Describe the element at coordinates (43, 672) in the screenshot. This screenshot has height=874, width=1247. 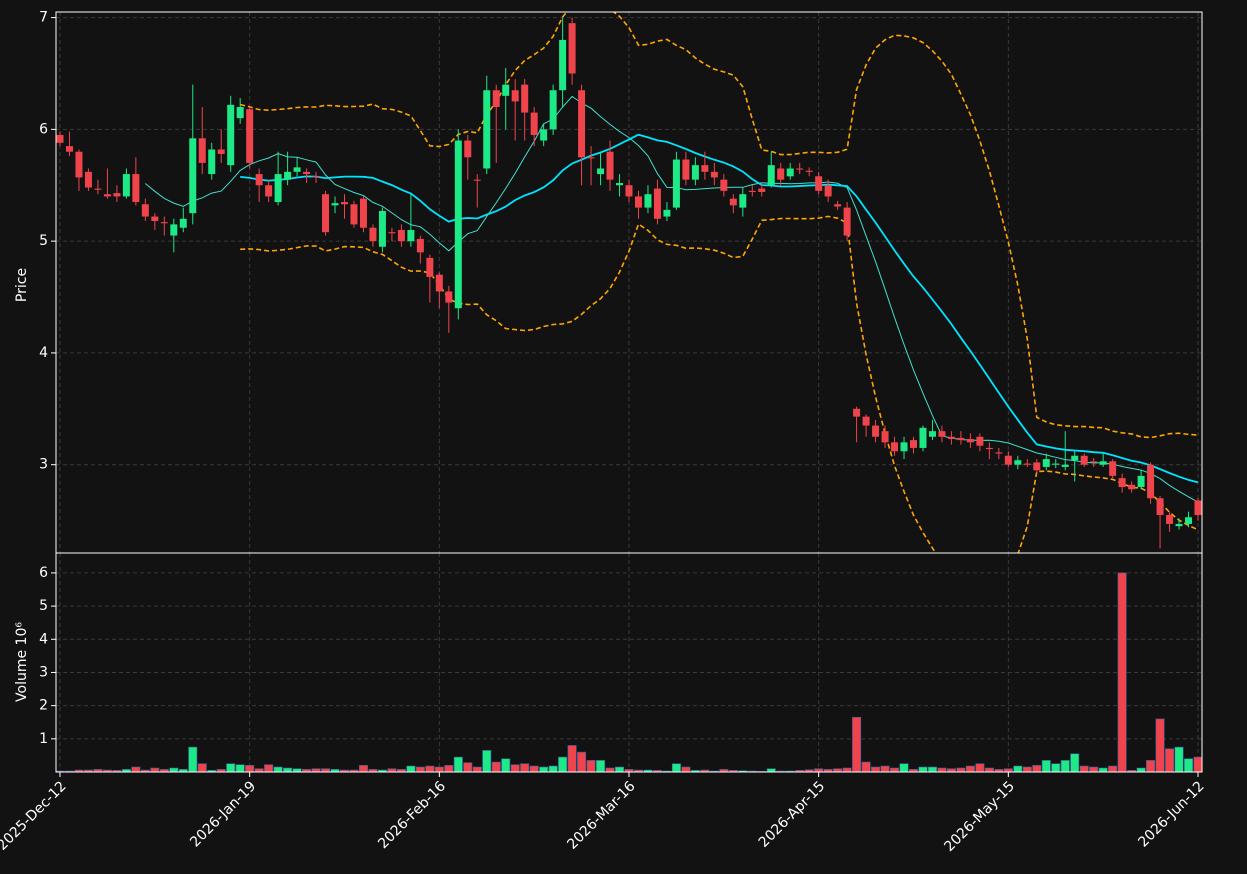
I see `volume-tick-label: 3` at that location.